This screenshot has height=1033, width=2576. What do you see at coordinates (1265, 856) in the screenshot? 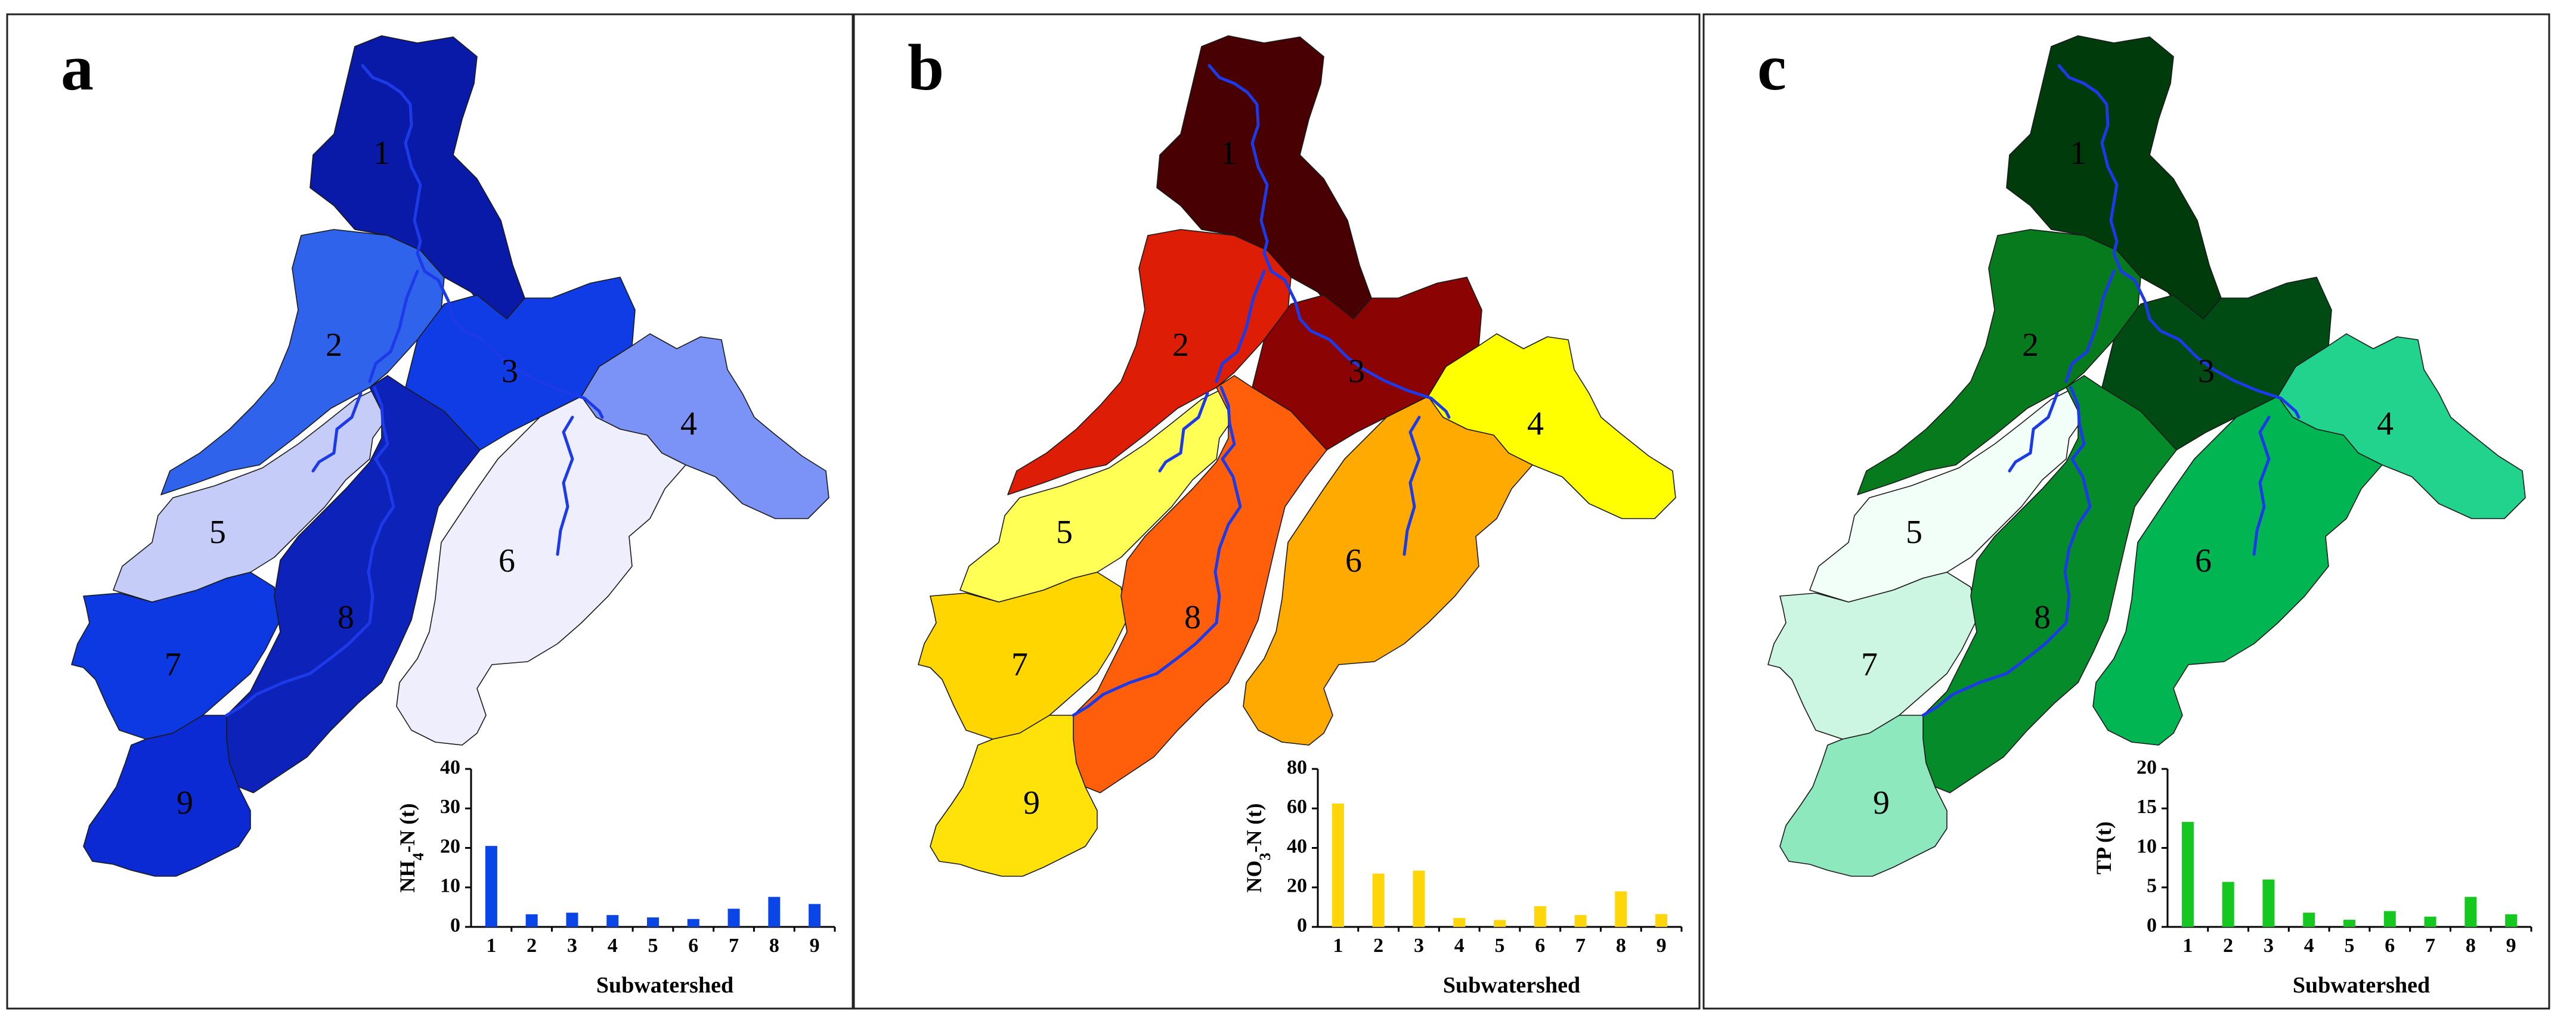
I see `y-axis-label-sub: 3` at bounding box center [1265, 856].